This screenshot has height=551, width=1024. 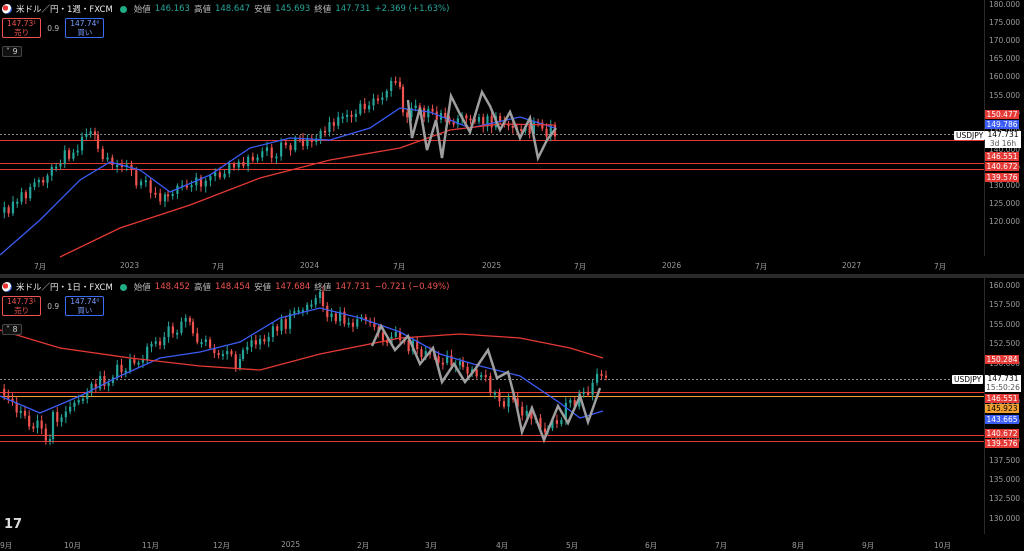 I want to click on weekly-price-tick: 175.000, so click(x=1005, y=23).